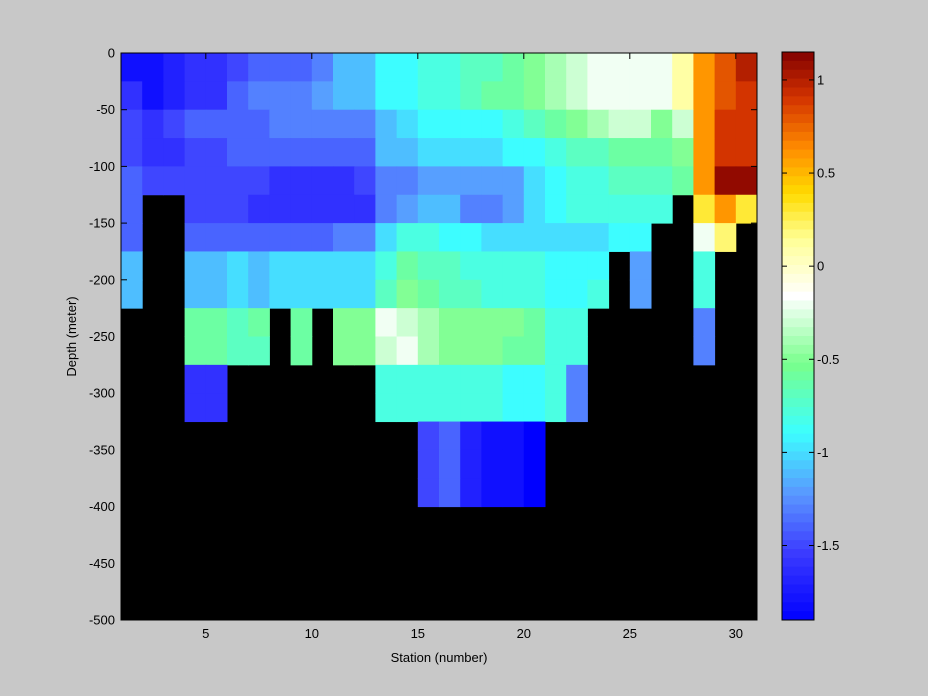 This screenshot has width=928, height=696. I want to click on y-tick-label: -200, so click(102, 279).